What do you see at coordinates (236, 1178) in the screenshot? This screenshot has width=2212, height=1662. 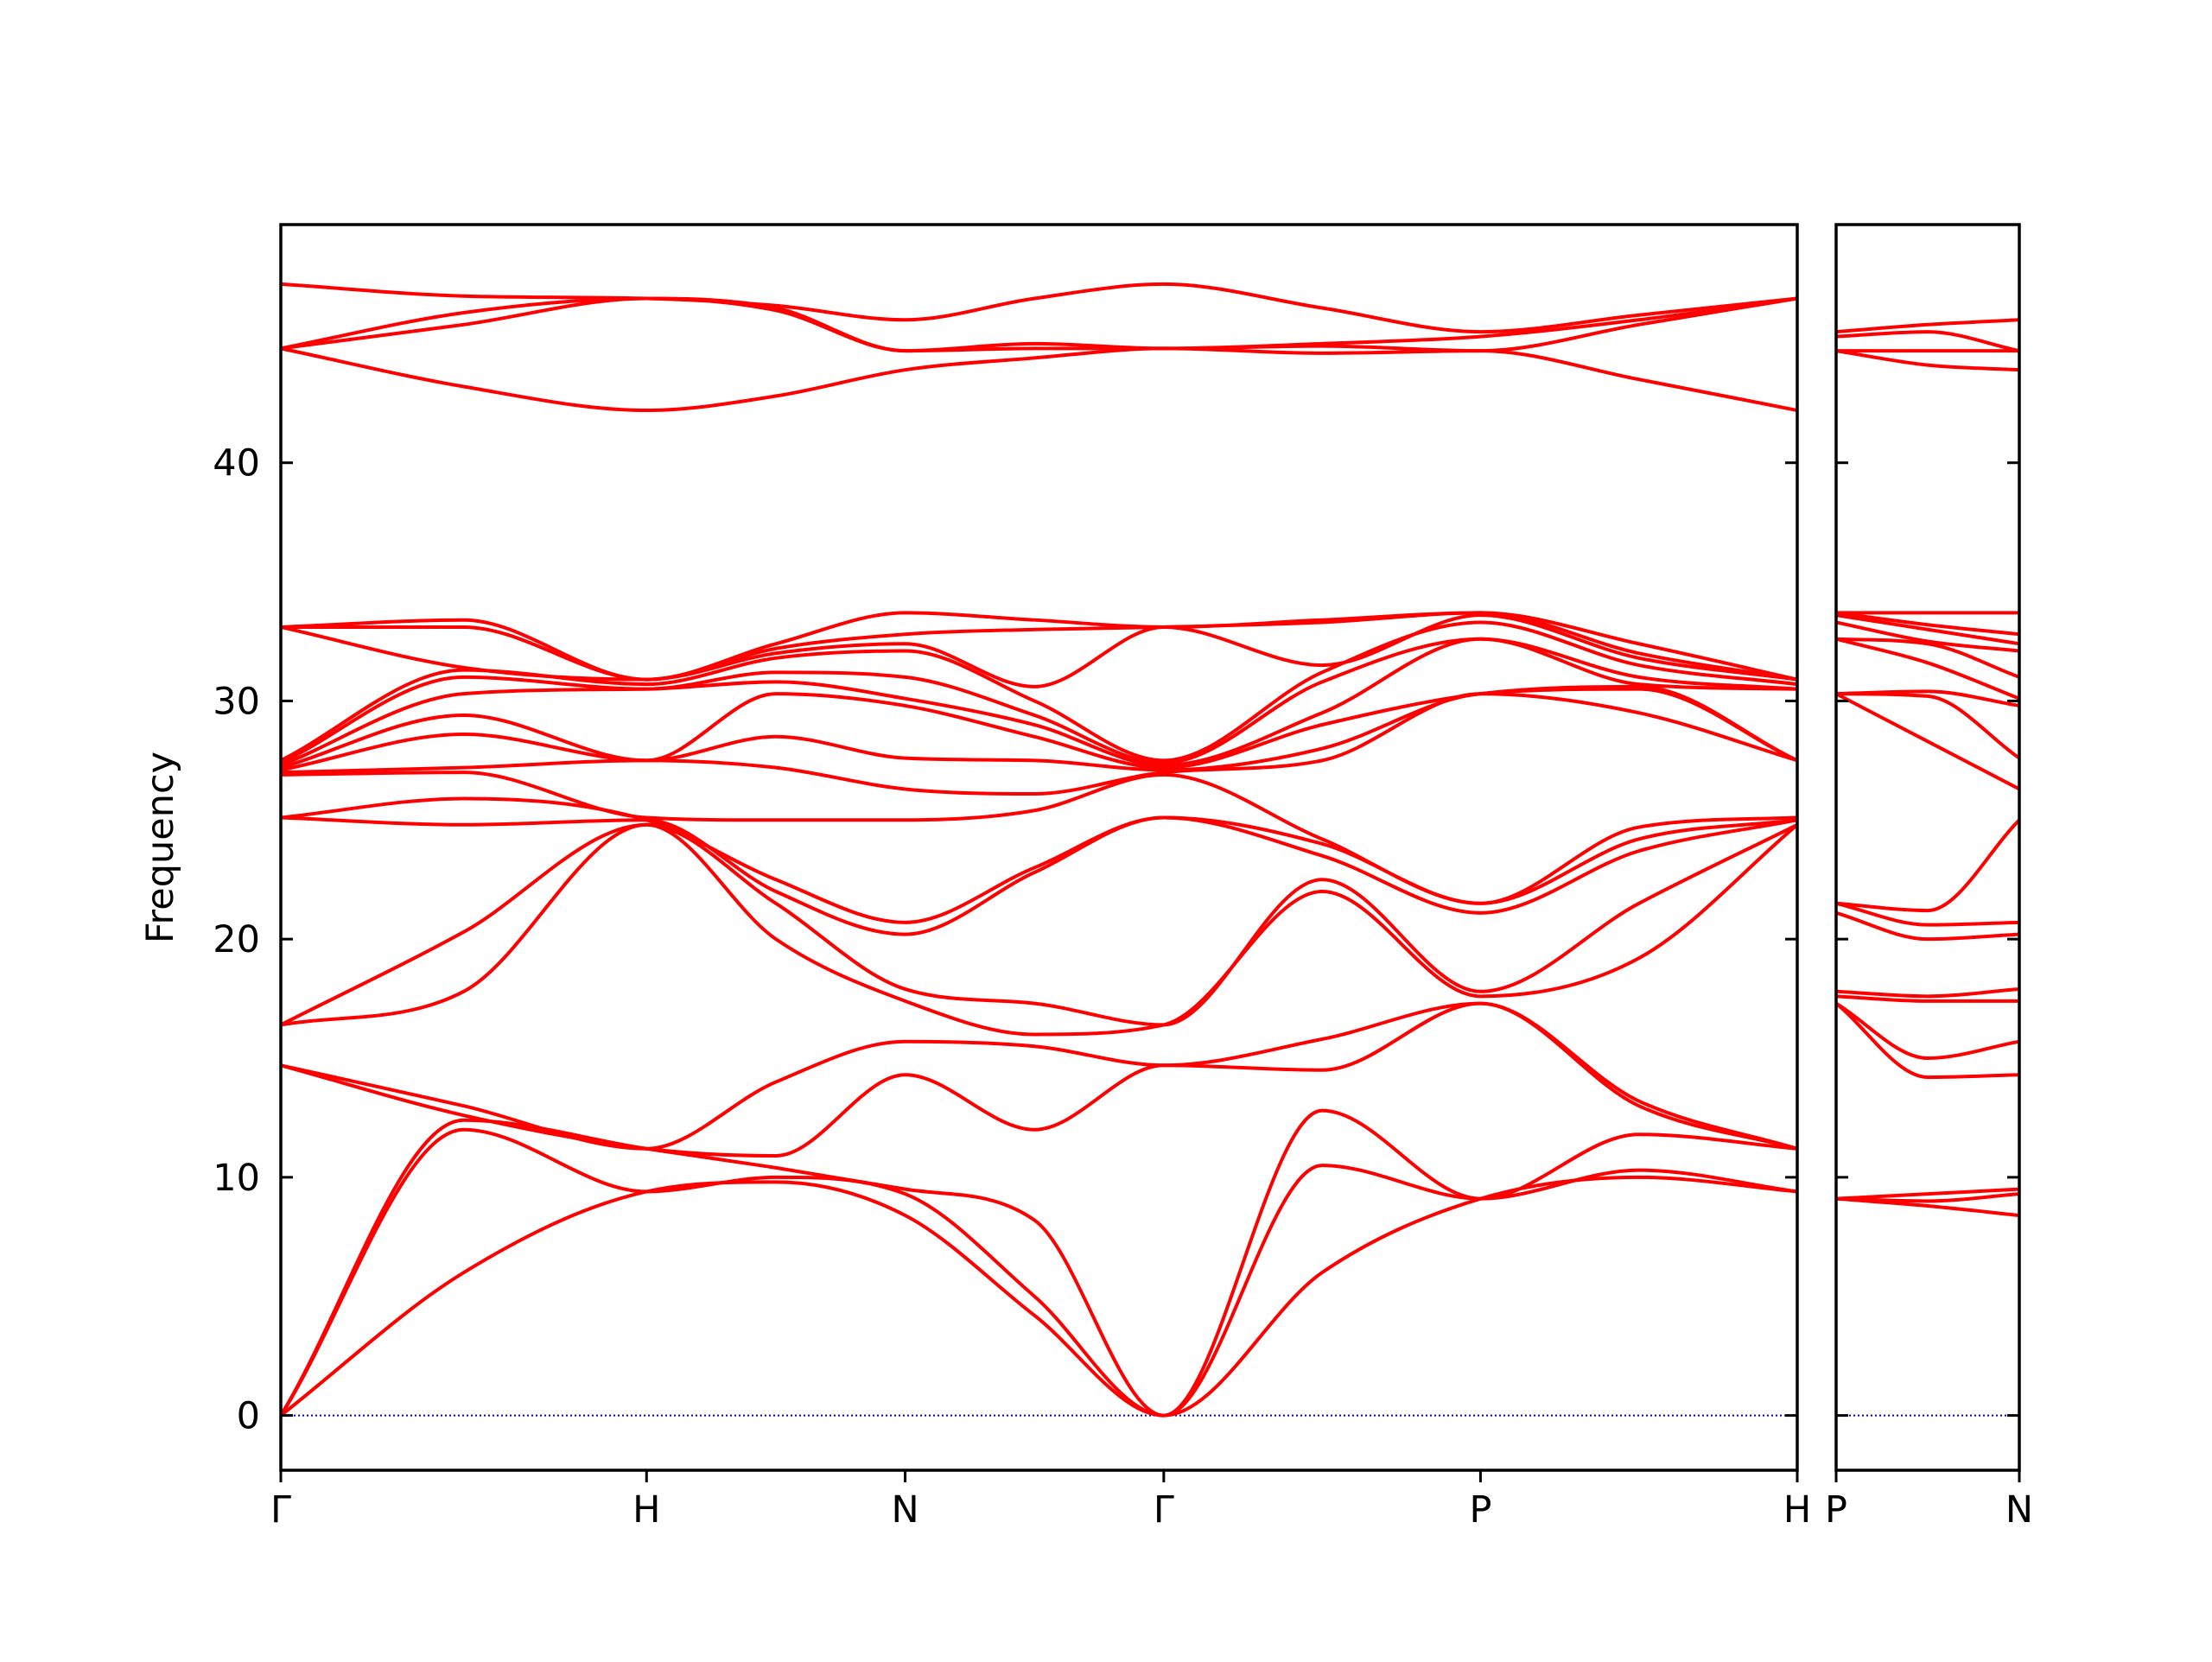 I see `y-tick-label: 10` at bounding box center [236, 1178].